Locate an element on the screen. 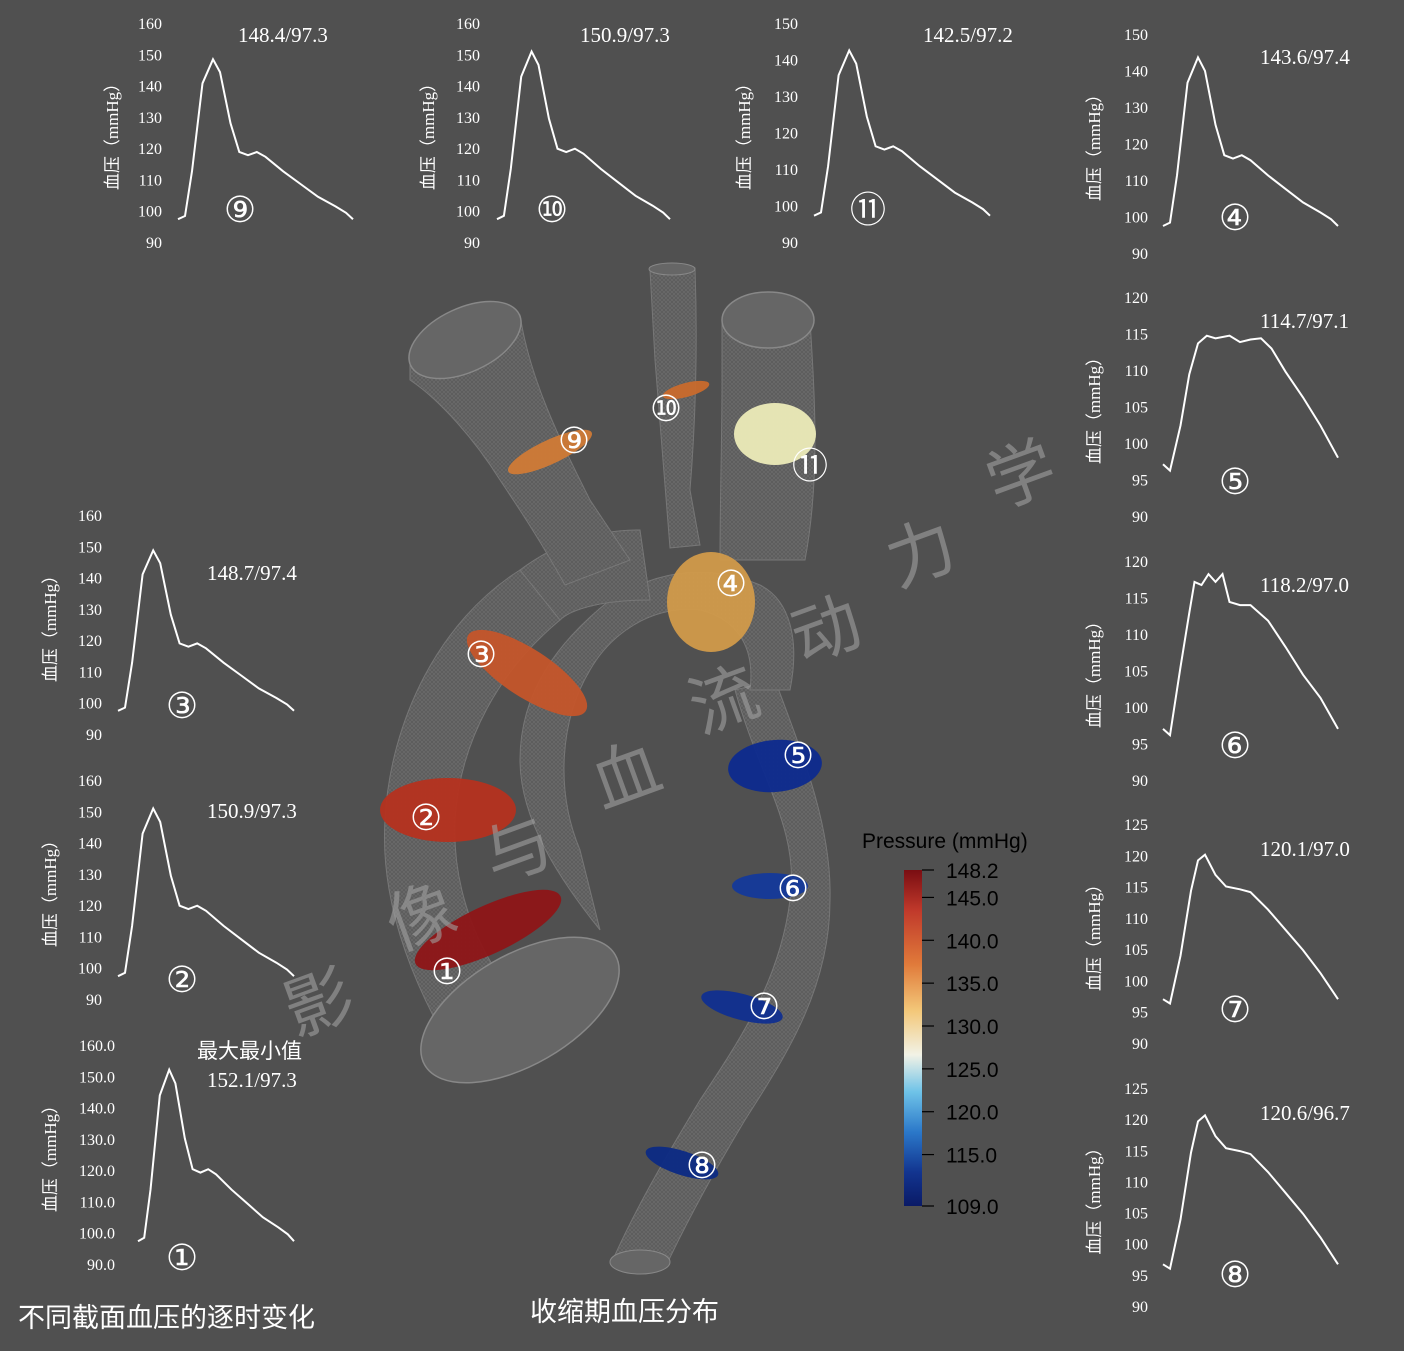  section-marker: ⑥ is located at coordinates (1235, 746).